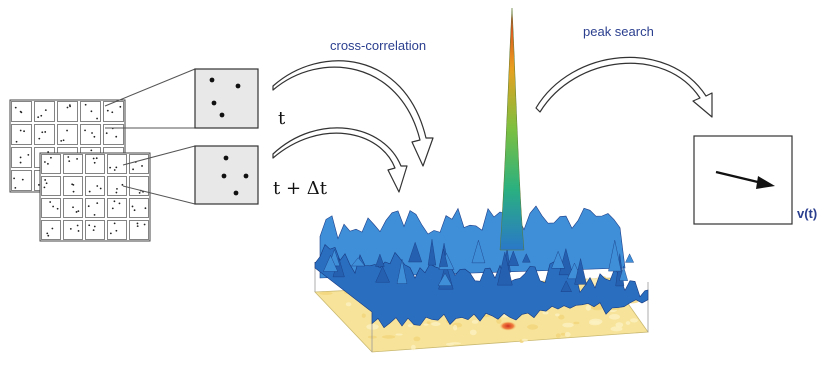  What do you see at coordinates (512, 129) in the screenshot?
I see `correlation-peak` at bounding box center [512, 129].